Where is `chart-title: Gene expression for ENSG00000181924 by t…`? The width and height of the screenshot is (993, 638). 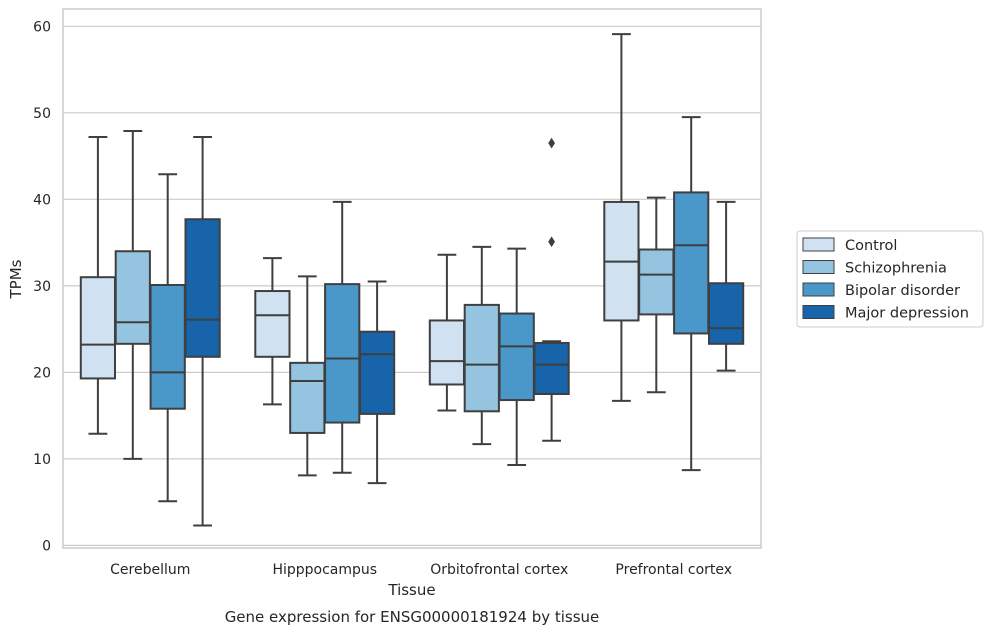
chart-title: Gene expression for ENSG00000181924 by t… is located at coordinates (412, 617).